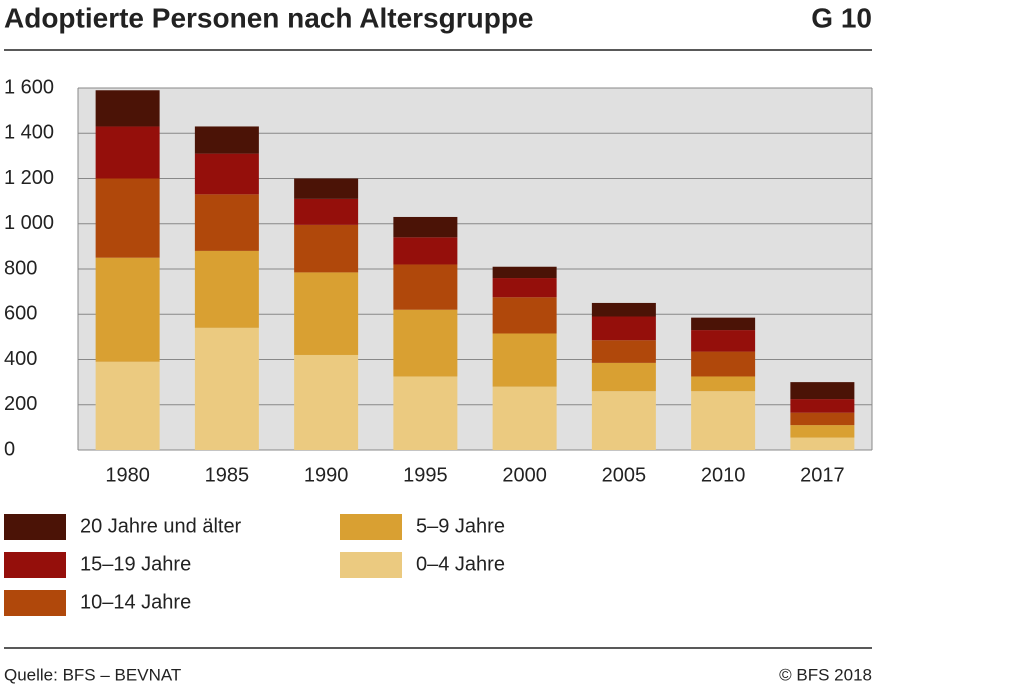 This screenshot has width=1024, height=693. Describe the element at coordinates (20, 359) in the screenshot. I see `y-tick-label: 400` at that location.